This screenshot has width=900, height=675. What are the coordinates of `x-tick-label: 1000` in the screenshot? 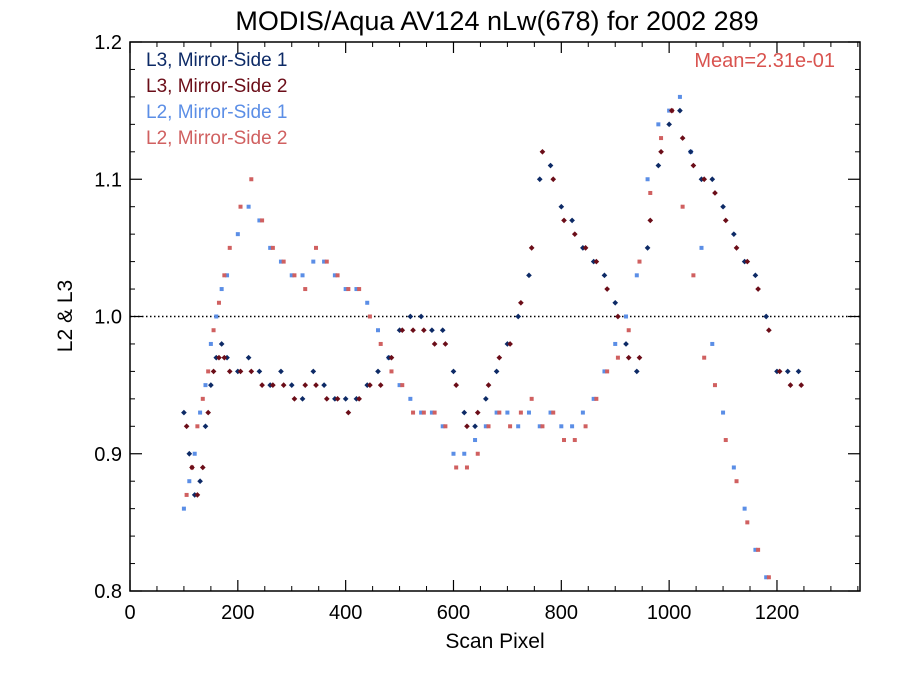 It's located at (669, 613).